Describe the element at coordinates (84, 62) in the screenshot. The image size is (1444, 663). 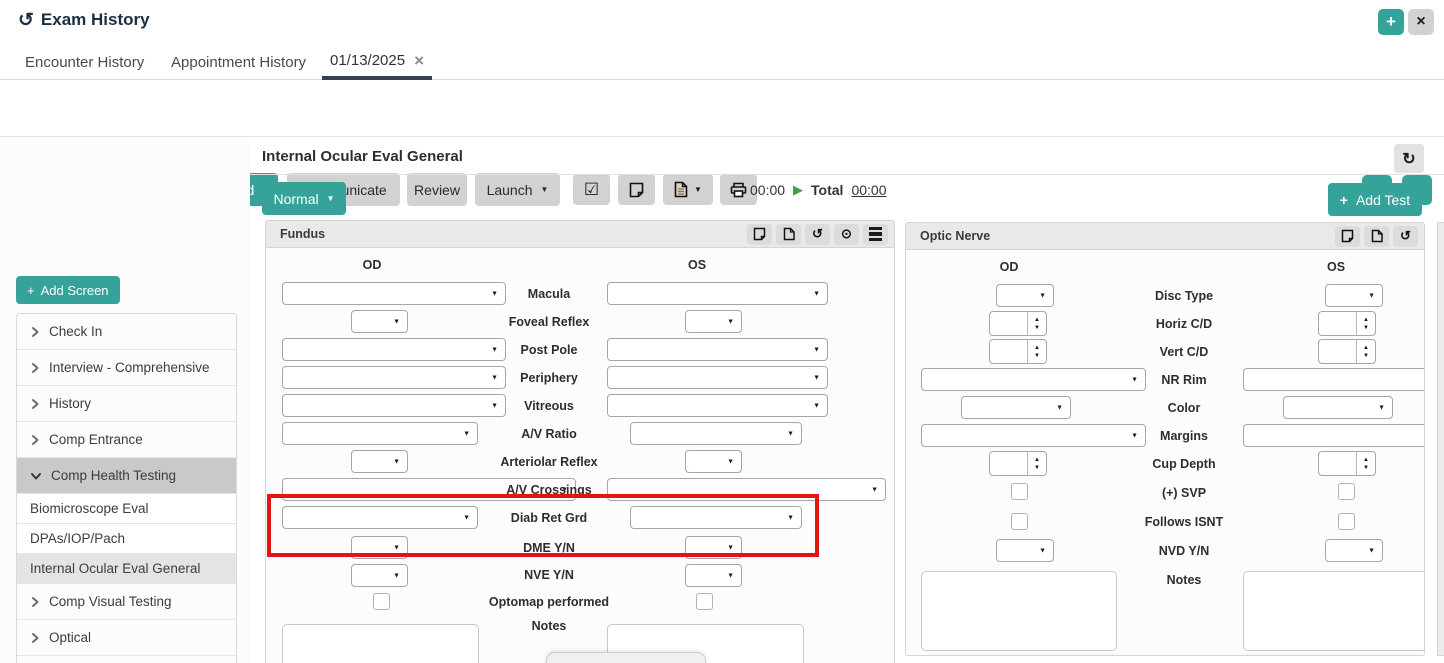
I see `tab-encounter-history: Encounter History` at that location.